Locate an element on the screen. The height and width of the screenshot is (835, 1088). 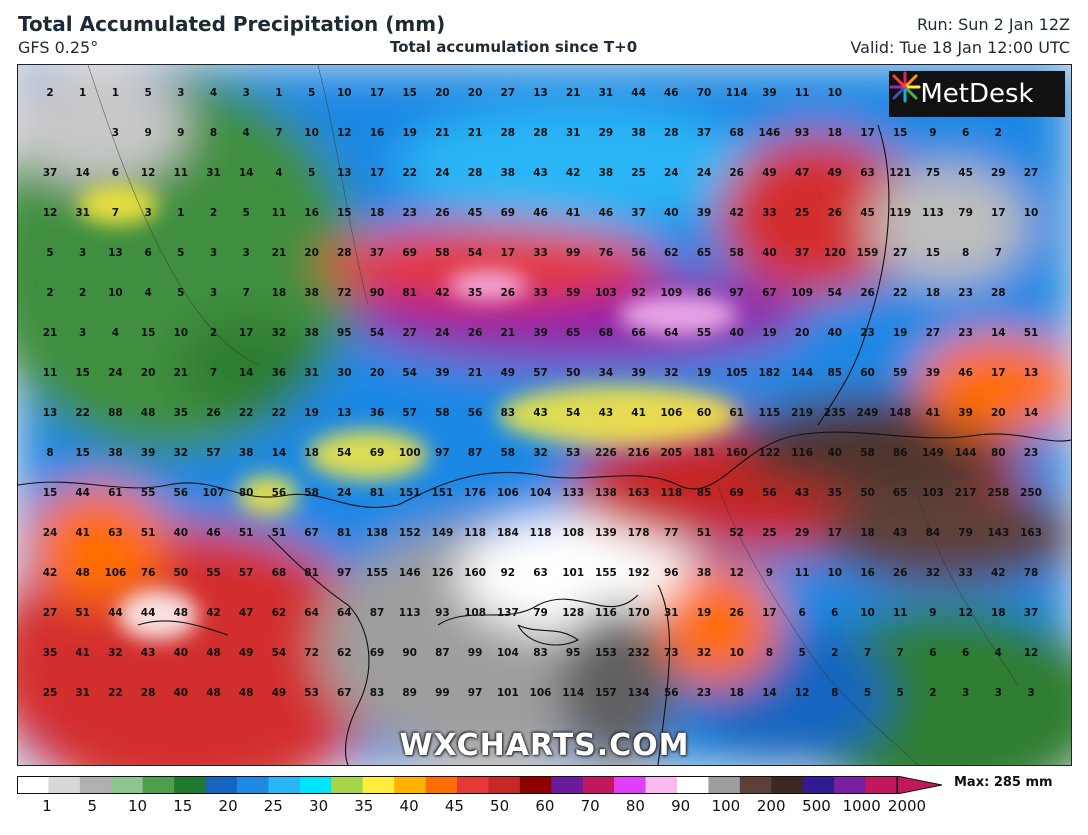
grid-value: 133 is located at coordinates (573, 493).